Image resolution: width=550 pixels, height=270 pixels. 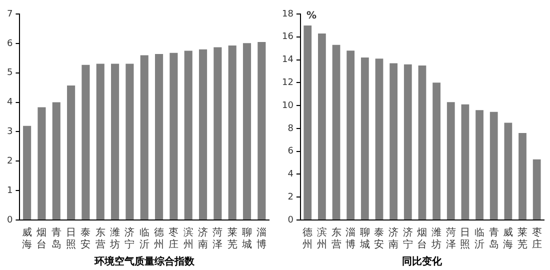 I want to click on x-axis-title: 环境空气质量综合指数, so click(x=144, y=262).